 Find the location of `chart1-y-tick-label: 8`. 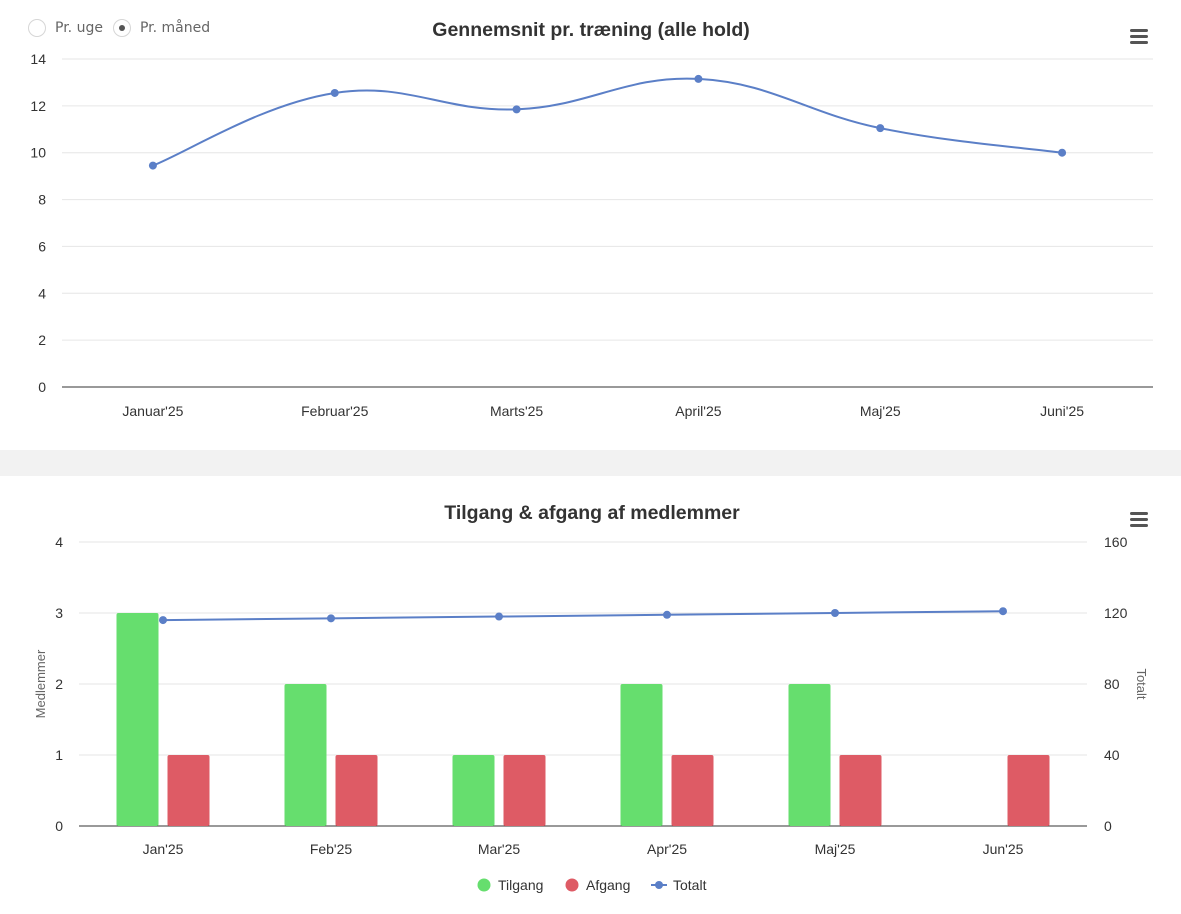

chart1-y-tick-label: 8 is located at coordinates (42, 200).